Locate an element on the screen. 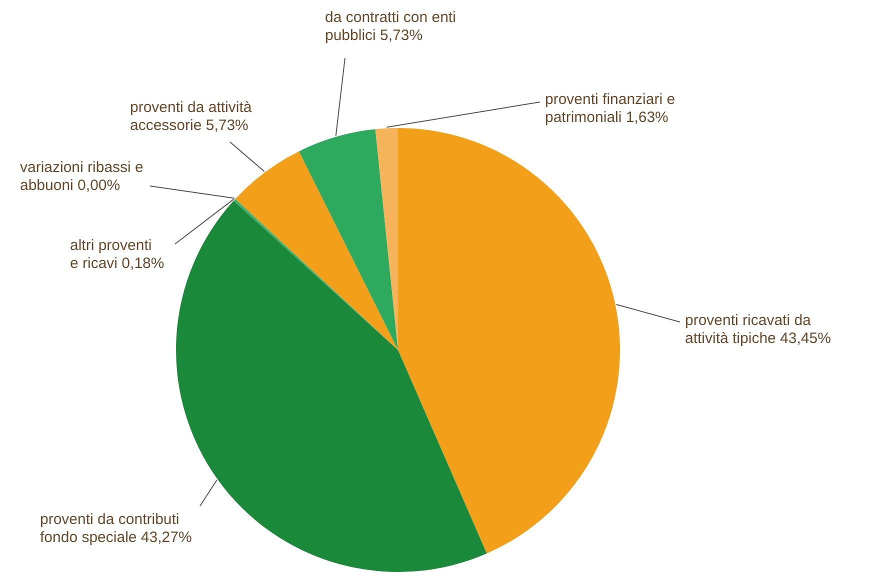 The width and height of the screenshot is (877, 572). slice-label: proventi da attività accessorie 5,73% is located at coordinates (191, 116).